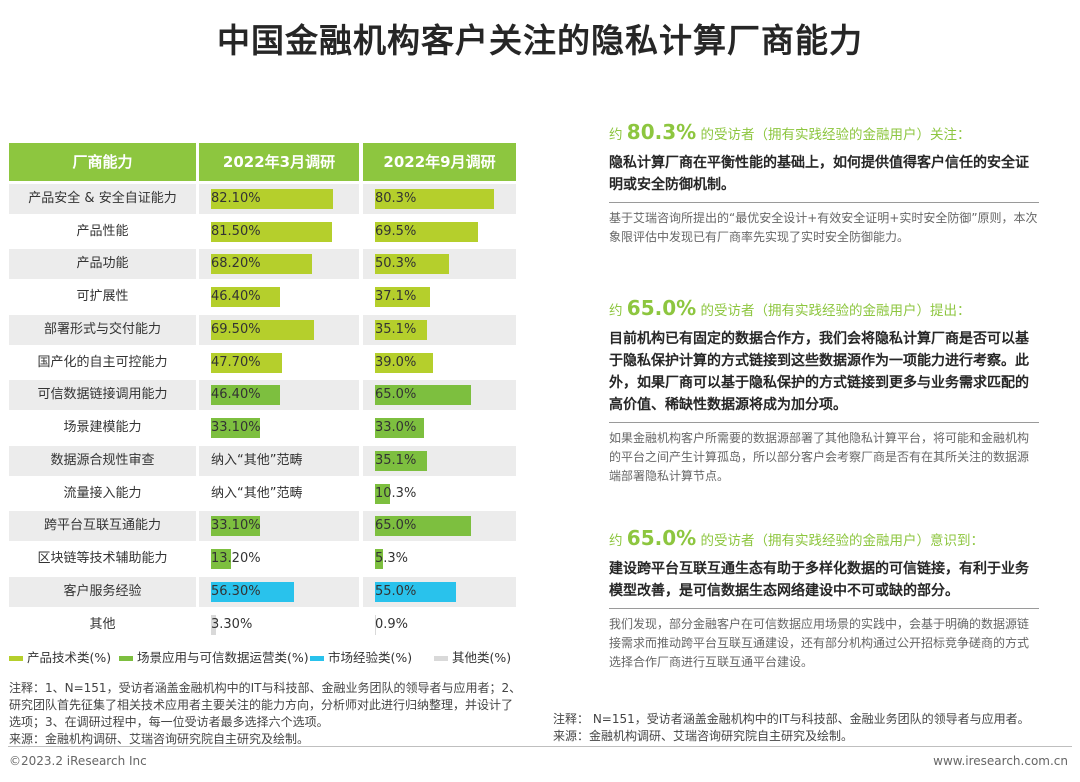 This screenshot has height=782, width=1080. What do you see at coordinates (102, 624) in the screenshot?
I see `row-label: 其他` at bounding box center [102, 624].